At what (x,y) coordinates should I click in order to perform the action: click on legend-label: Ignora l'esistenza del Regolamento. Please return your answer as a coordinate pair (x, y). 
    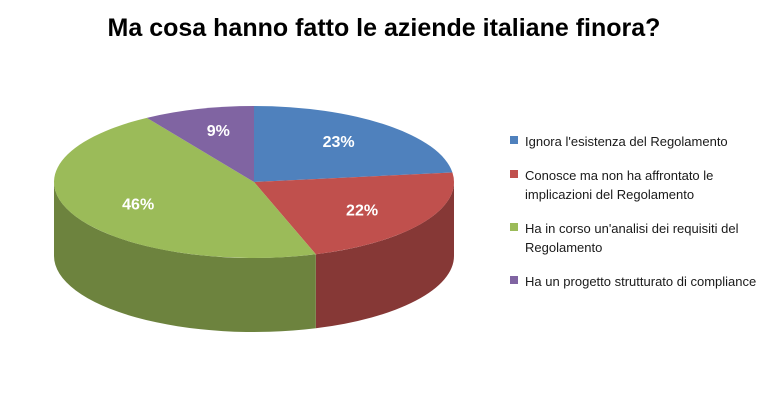
    Looking at the image, I should click on (626, 141).